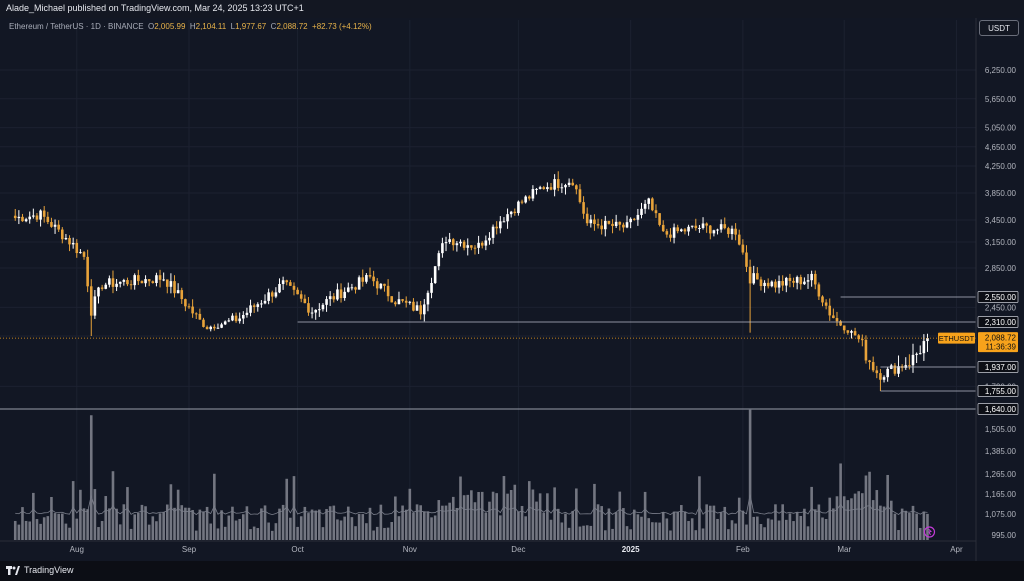 This screenshot has height=581, width=1024. Describe the element at coordinates (488, 547) in the screenshot. I see `time-axis: Aug Sep Oct Nov Dec 2025 Feb Mar Apr` at that location.